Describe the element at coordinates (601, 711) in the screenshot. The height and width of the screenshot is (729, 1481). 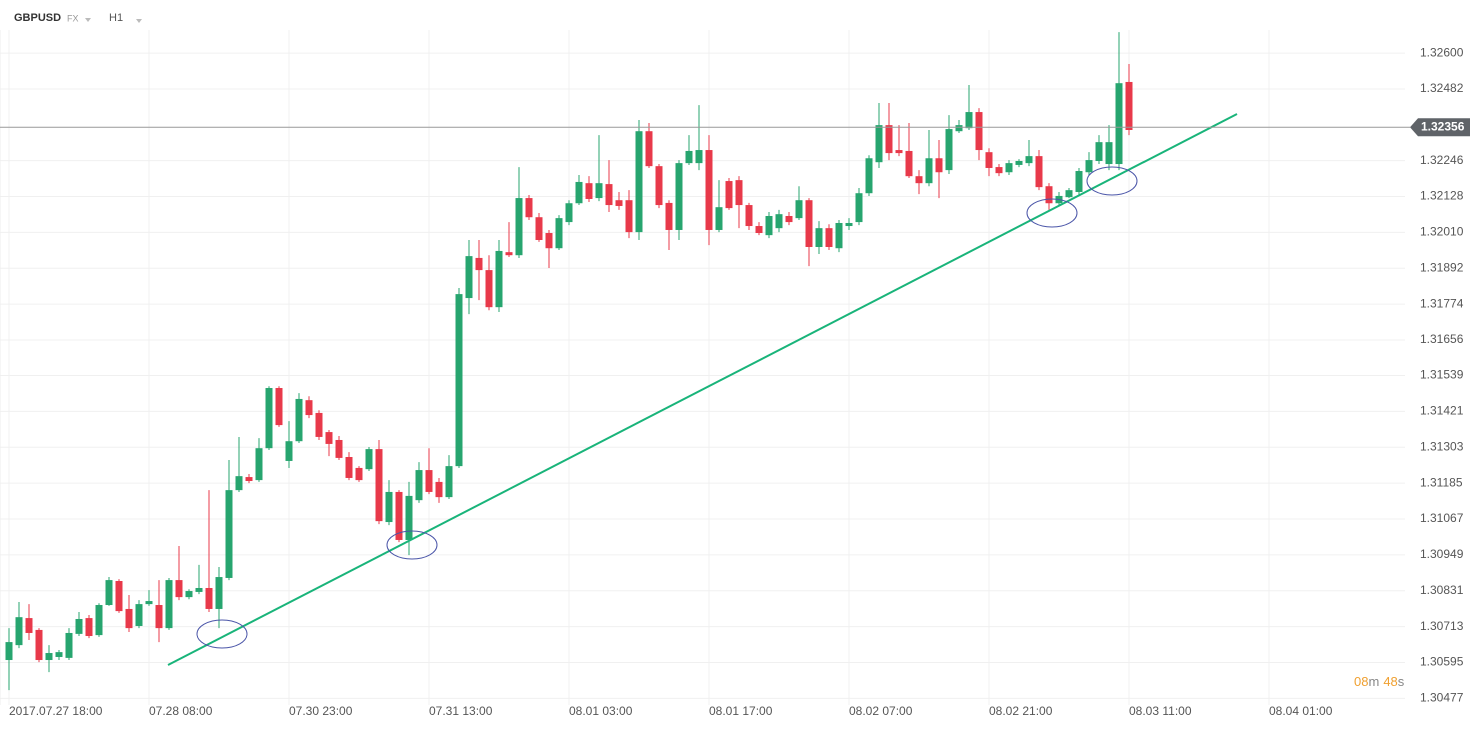
I see `x-tick-label: 08.01 03:00` at that location.